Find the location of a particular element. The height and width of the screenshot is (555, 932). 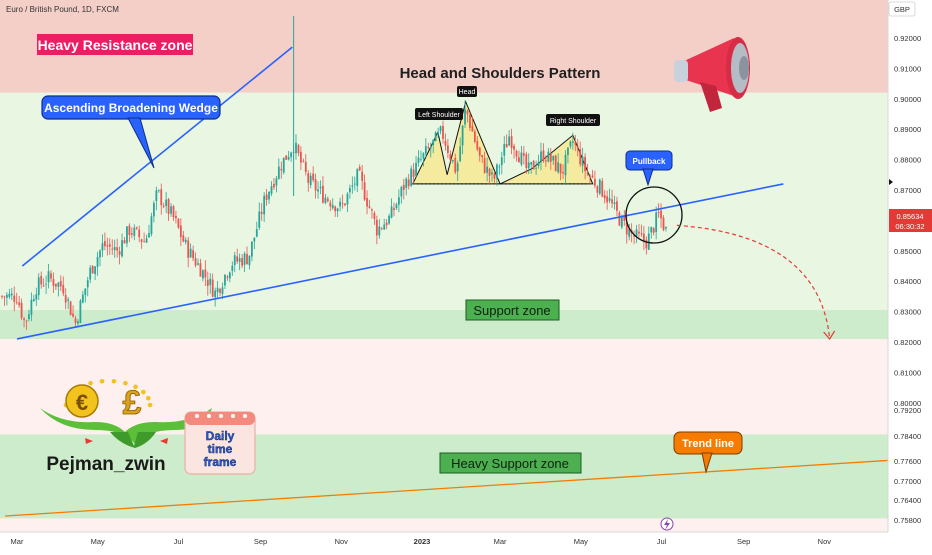

heavy-support-label: Heavy Support zone is located at coordinates (510, 463).